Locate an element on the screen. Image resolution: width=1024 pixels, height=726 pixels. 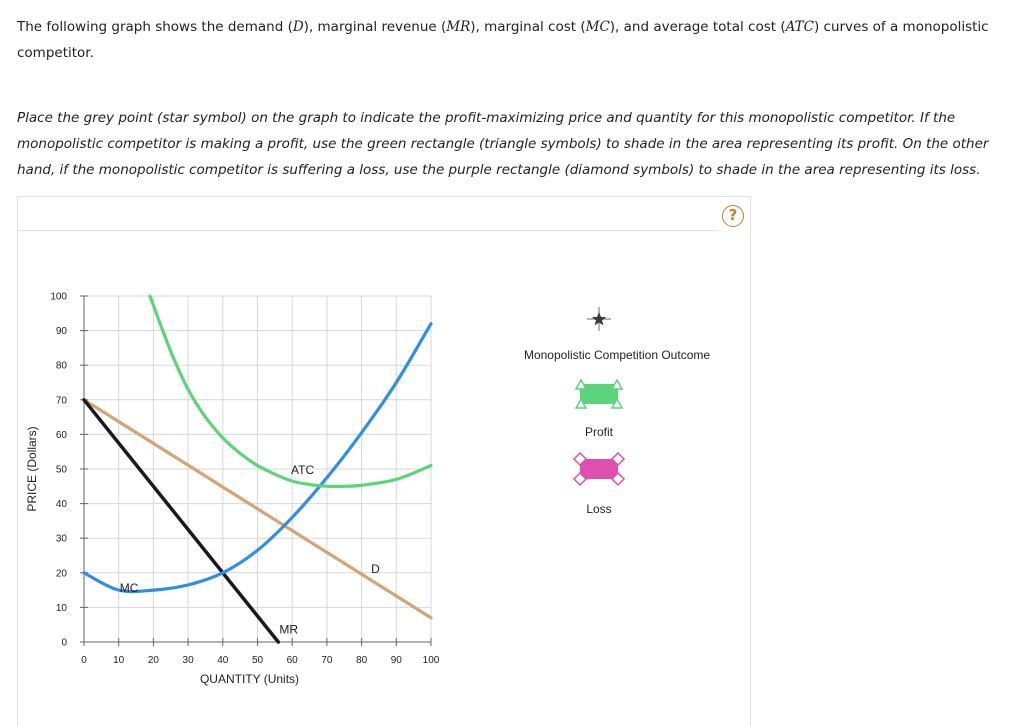
y-tick-label: 20 is located at coordinates (62, 573).